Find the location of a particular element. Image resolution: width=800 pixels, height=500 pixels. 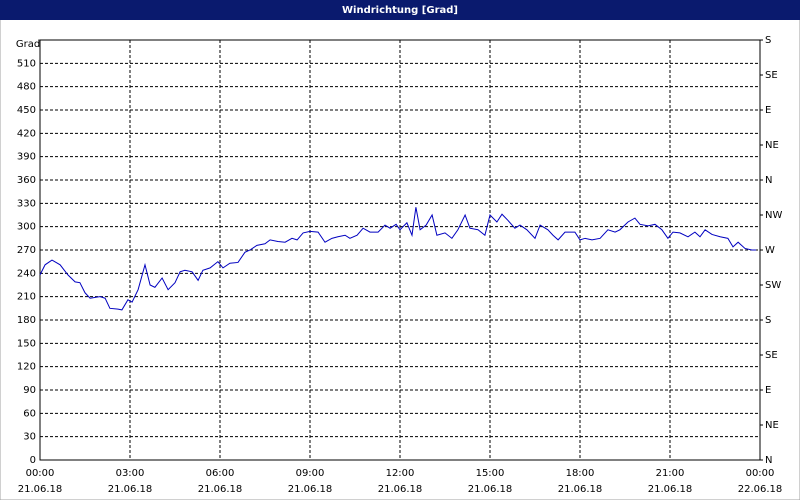

chart-title: Windrichtung [Grad] is located at coordinates (400, 10).